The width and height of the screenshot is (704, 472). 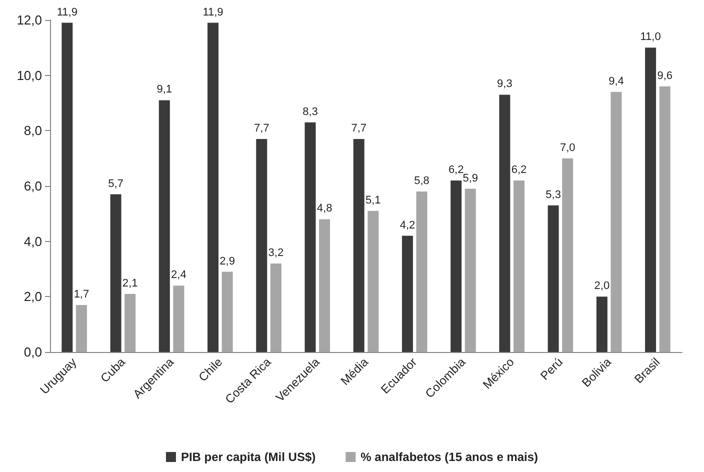 I want to click on data-label: 5,8, so click(x=422, y=181).